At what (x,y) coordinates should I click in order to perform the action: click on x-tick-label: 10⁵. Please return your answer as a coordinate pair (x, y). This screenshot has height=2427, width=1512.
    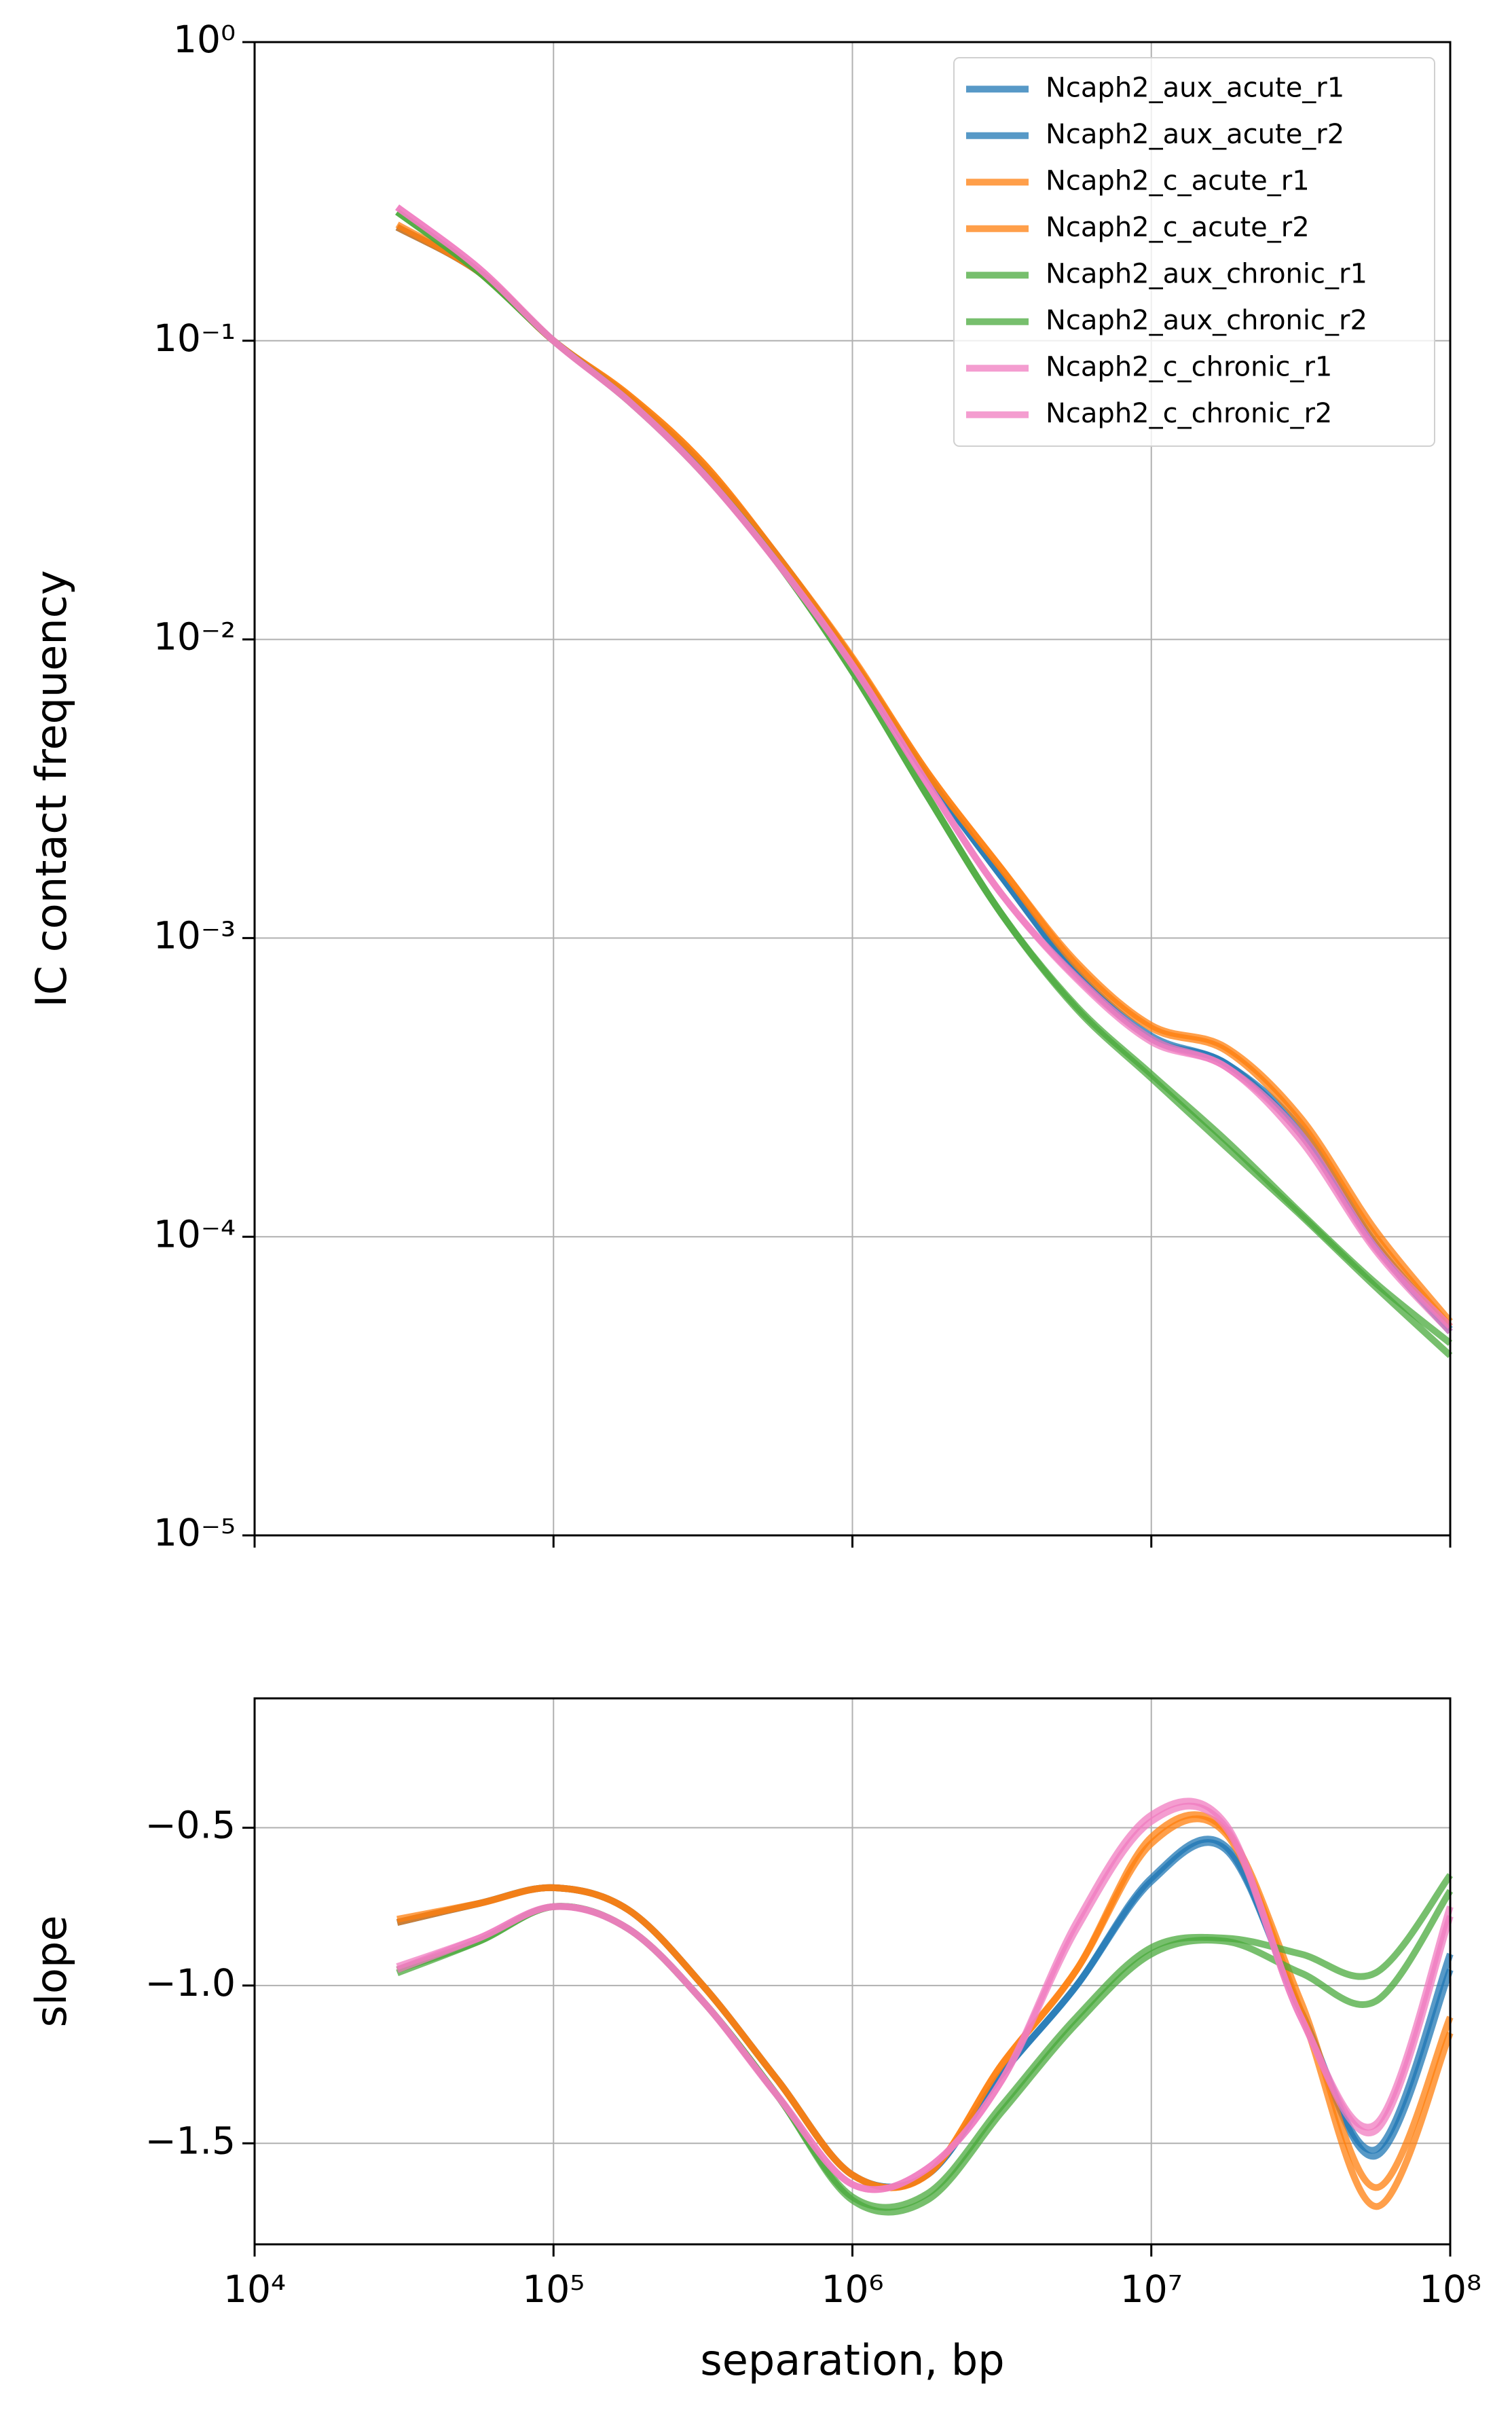
    Looking at the image, I should click on (553, 2289).